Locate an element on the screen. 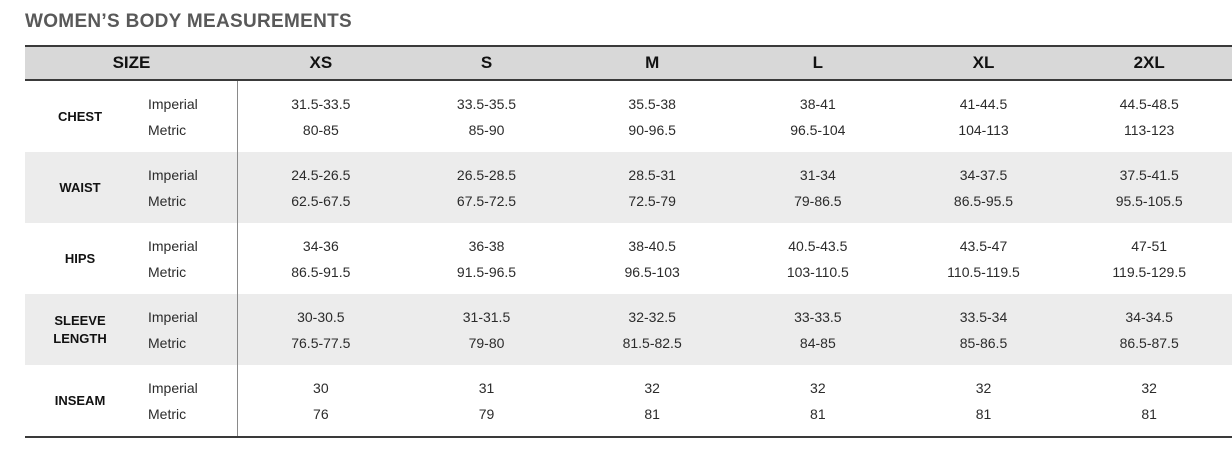  imperial-value: 40.5-43.5 is located at coordinates (818, 245).